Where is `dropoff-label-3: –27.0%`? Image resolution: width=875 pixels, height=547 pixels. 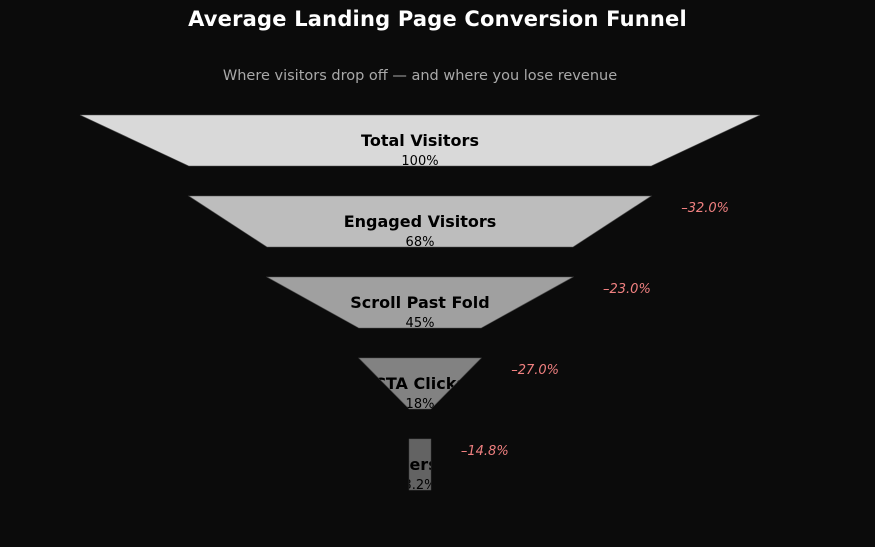 dropoff-label-3: –27.0% is located at coordinates (535, 370).